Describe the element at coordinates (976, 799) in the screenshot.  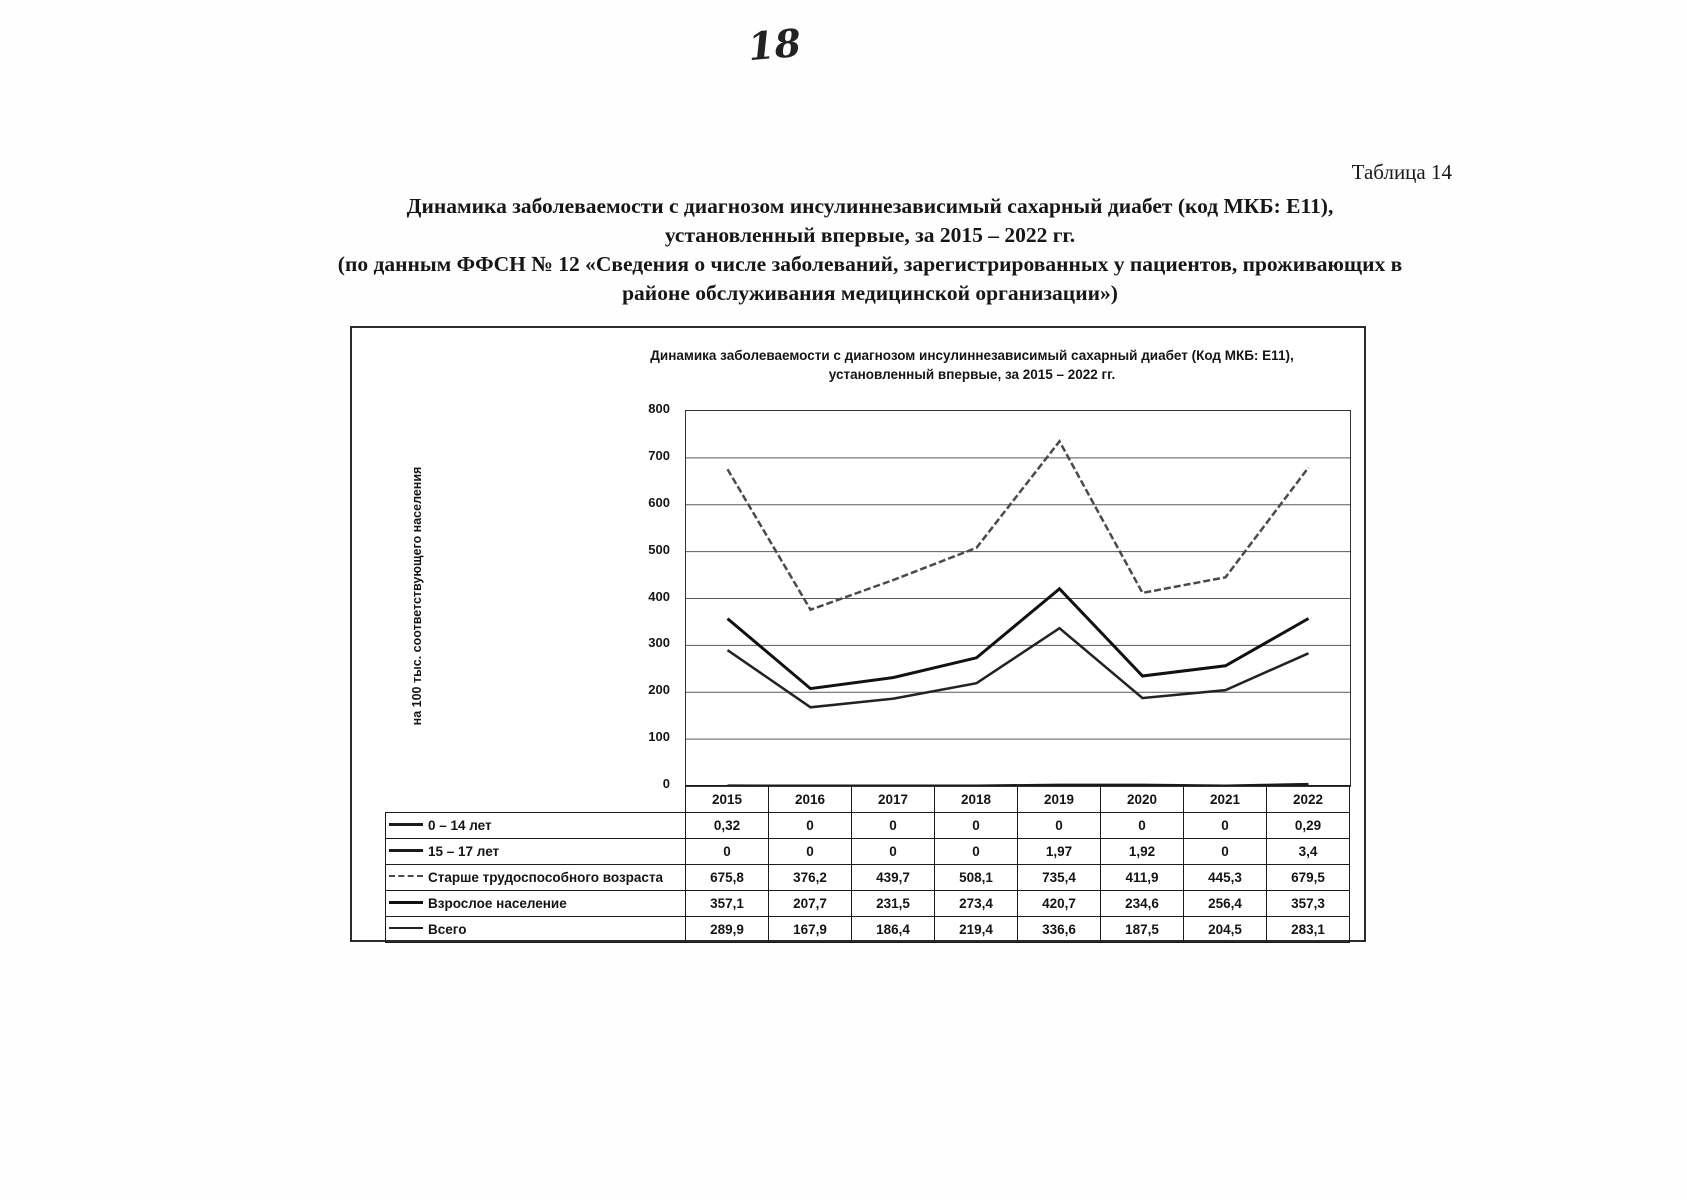
I see `year-header-cell: 2018` at that location.